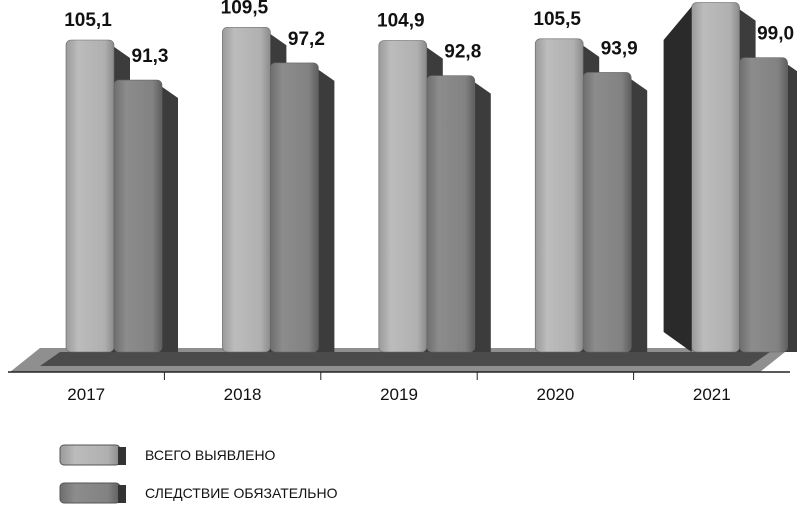 The height and width of the screenshot is (511, 797). What do you see at coordinates (715, 177) in the screenshot?
I see `bar-total-2021` at bounding box center [715, 177].